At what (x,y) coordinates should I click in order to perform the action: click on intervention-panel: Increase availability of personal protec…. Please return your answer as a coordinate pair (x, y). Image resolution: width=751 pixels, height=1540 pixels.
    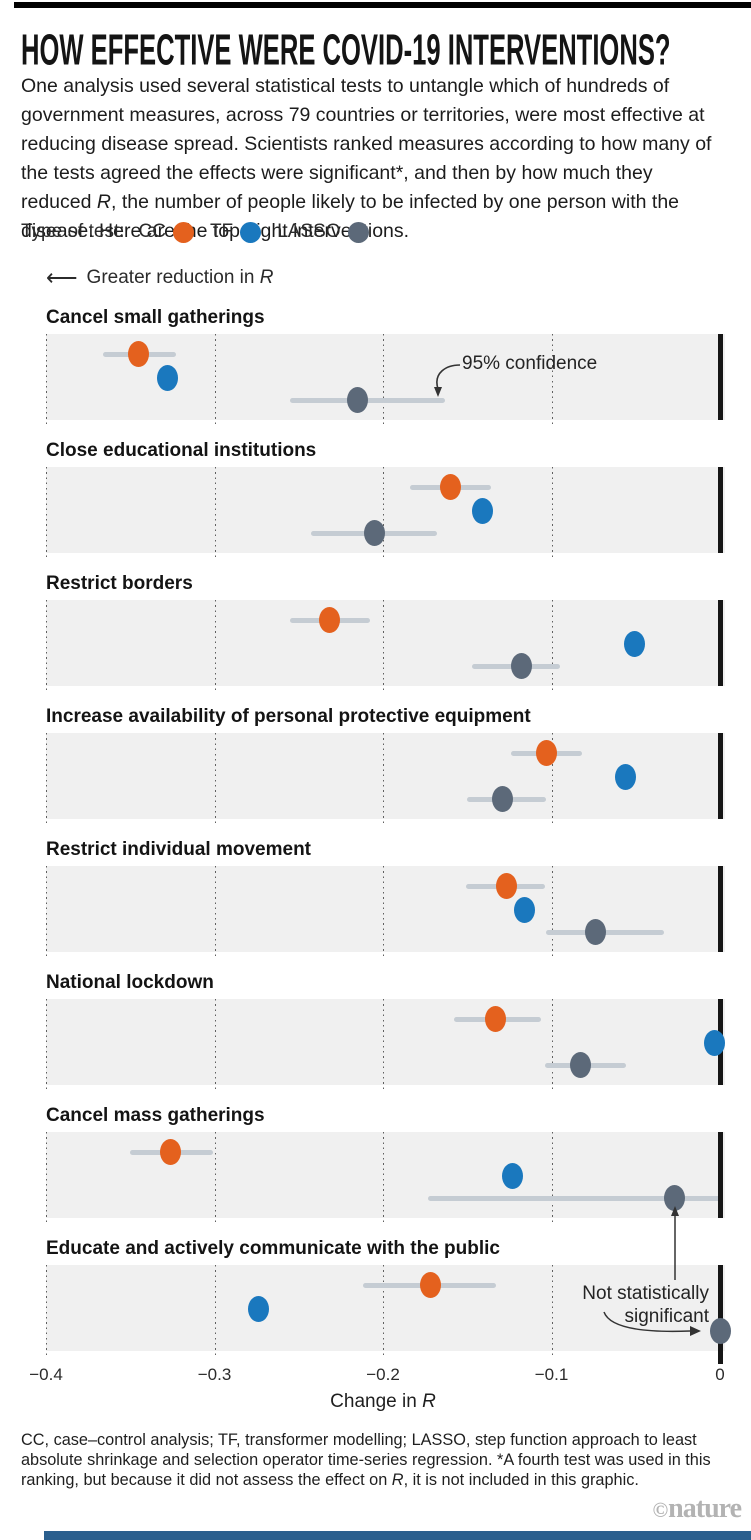
    Looking at the image, I should click on (385, 766).